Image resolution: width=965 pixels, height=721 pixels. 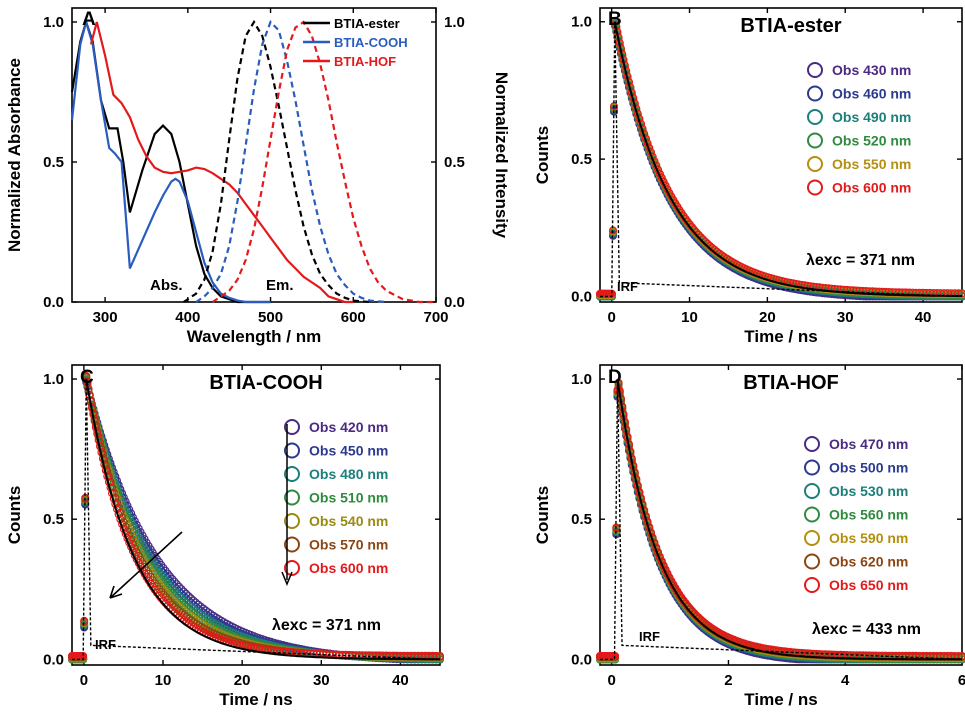 I want to click on x-tick-label: 4, so click(x=845, y=680).